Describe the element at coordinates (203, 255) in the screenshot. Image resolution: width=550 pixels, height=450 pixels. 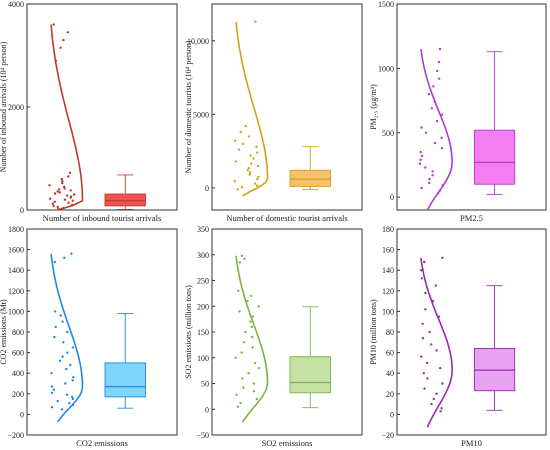
I see `y-tick-label: 300` at that location.